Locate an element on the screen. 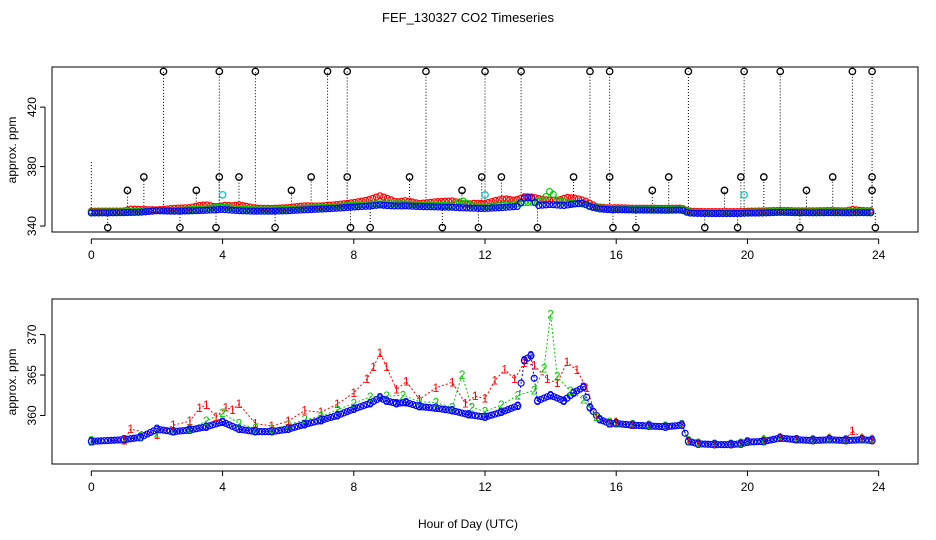 The image size is (936, 540). top-y-tick-label: 420 is located at coordinates (32, 107).